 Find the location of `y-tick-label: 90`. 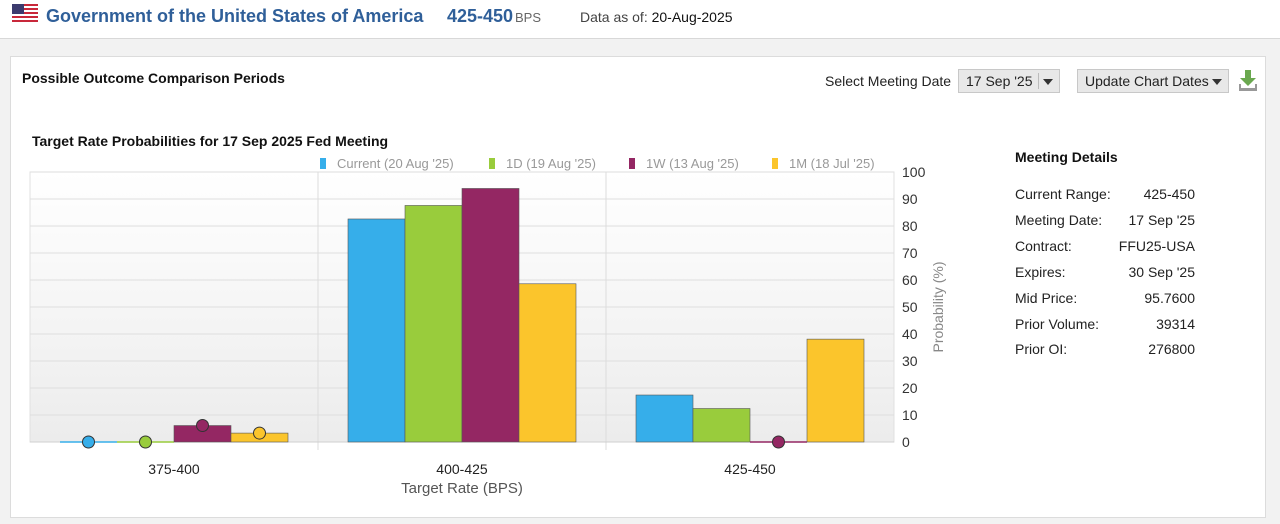

y-tick-label: 90 is located at coordinates (910, 199).